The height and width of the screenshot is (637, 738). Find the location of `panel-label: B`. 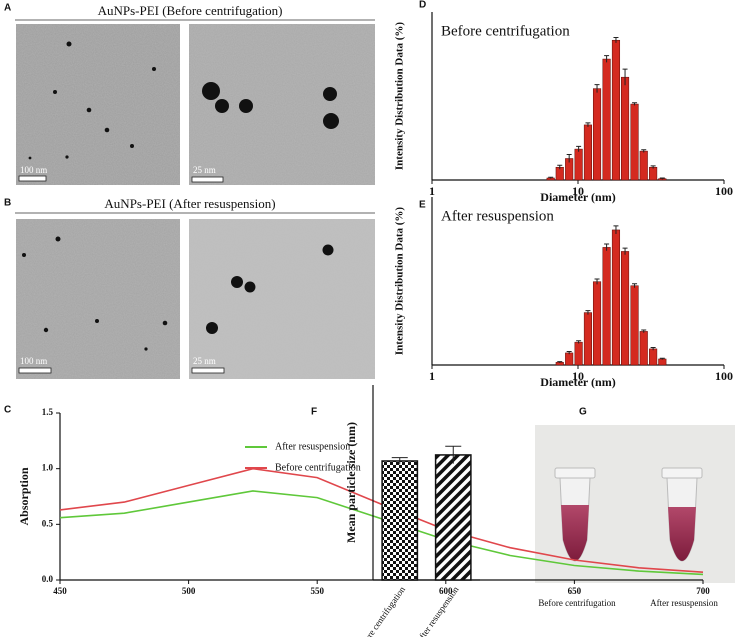

panel-label: B is located at coordinates (7, 203).